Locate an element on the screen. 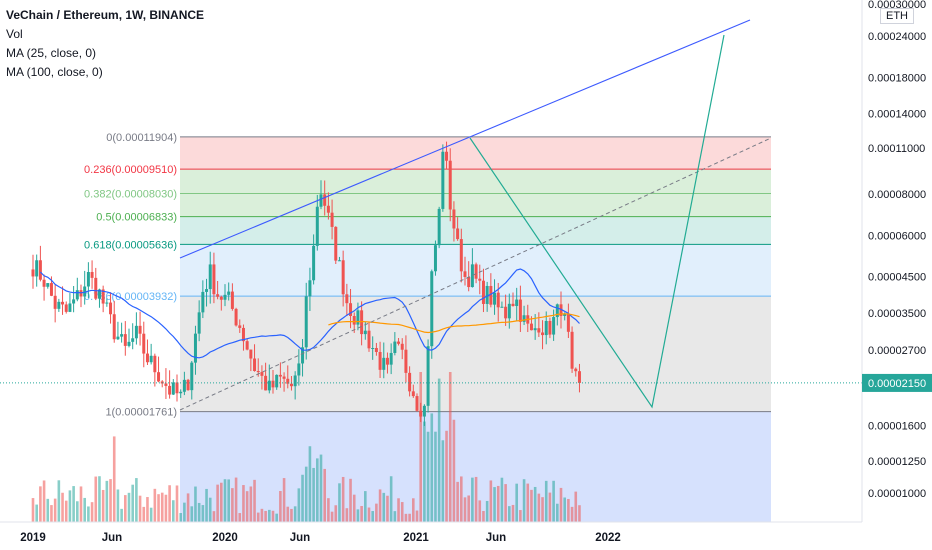  last-price-label: 0.00002150 is located at coordinates (897, 384).